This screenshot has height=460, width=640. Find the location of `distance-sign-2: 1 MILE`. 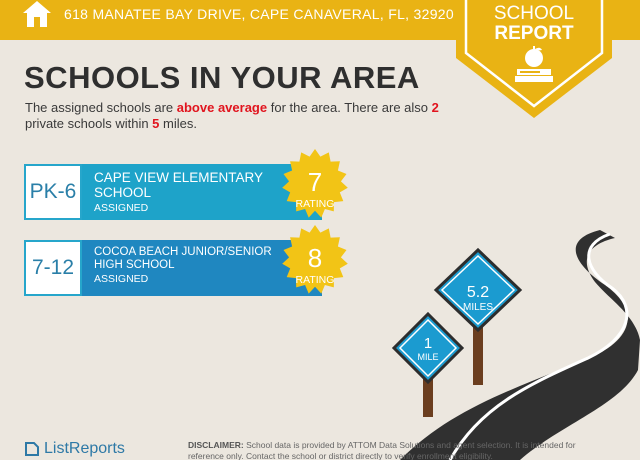

distance-sign-2: 1 MILE is located at coordinates (428, 348).